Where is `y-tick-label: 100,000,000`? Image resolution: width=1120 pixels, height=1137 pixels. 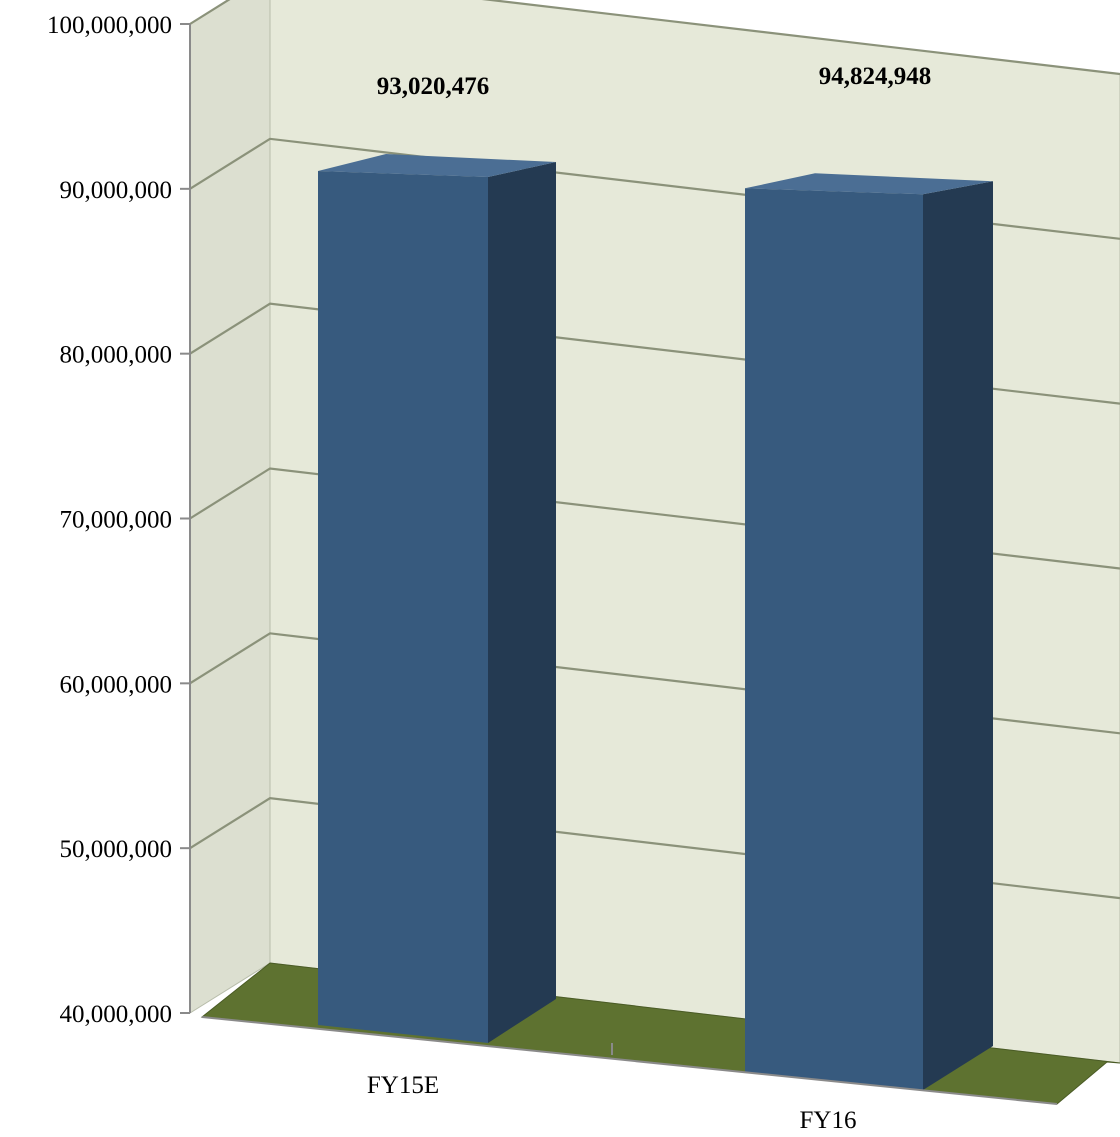
y-tick-label: 100,000,000 is located at coordinates (109, 25).